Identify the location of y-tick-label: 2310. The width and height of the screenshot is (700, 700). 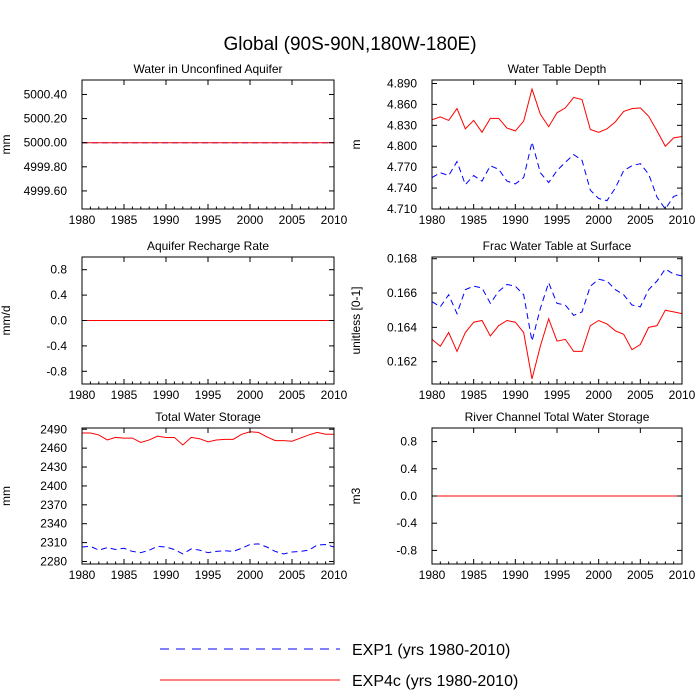
(53, 543).